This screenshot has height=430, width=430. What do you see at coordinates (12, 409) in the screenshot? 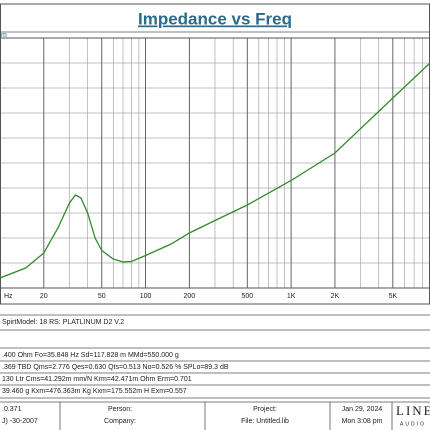
I see `version: .0.371` at bounding box center [12, 409].